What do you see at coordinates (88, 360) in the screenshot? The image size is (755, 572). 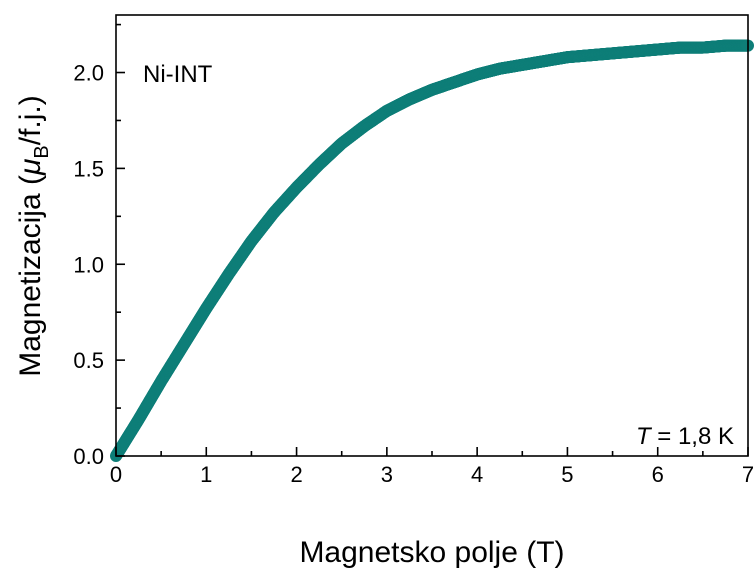 I see `y-tick-label: 0.5` at bounding box center [88, 360].